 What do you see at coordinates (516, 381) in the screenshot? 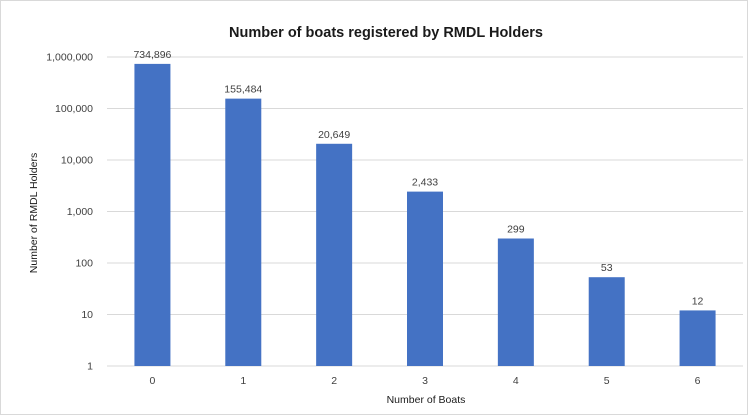
I see `x-tick-label: 4` at bounding box center [516, 381].